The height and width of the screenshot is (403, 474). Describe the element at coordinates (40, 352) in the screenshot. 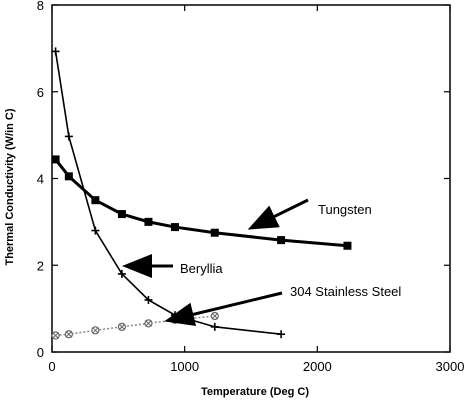

I see `y-tick-label: 0` at that location.